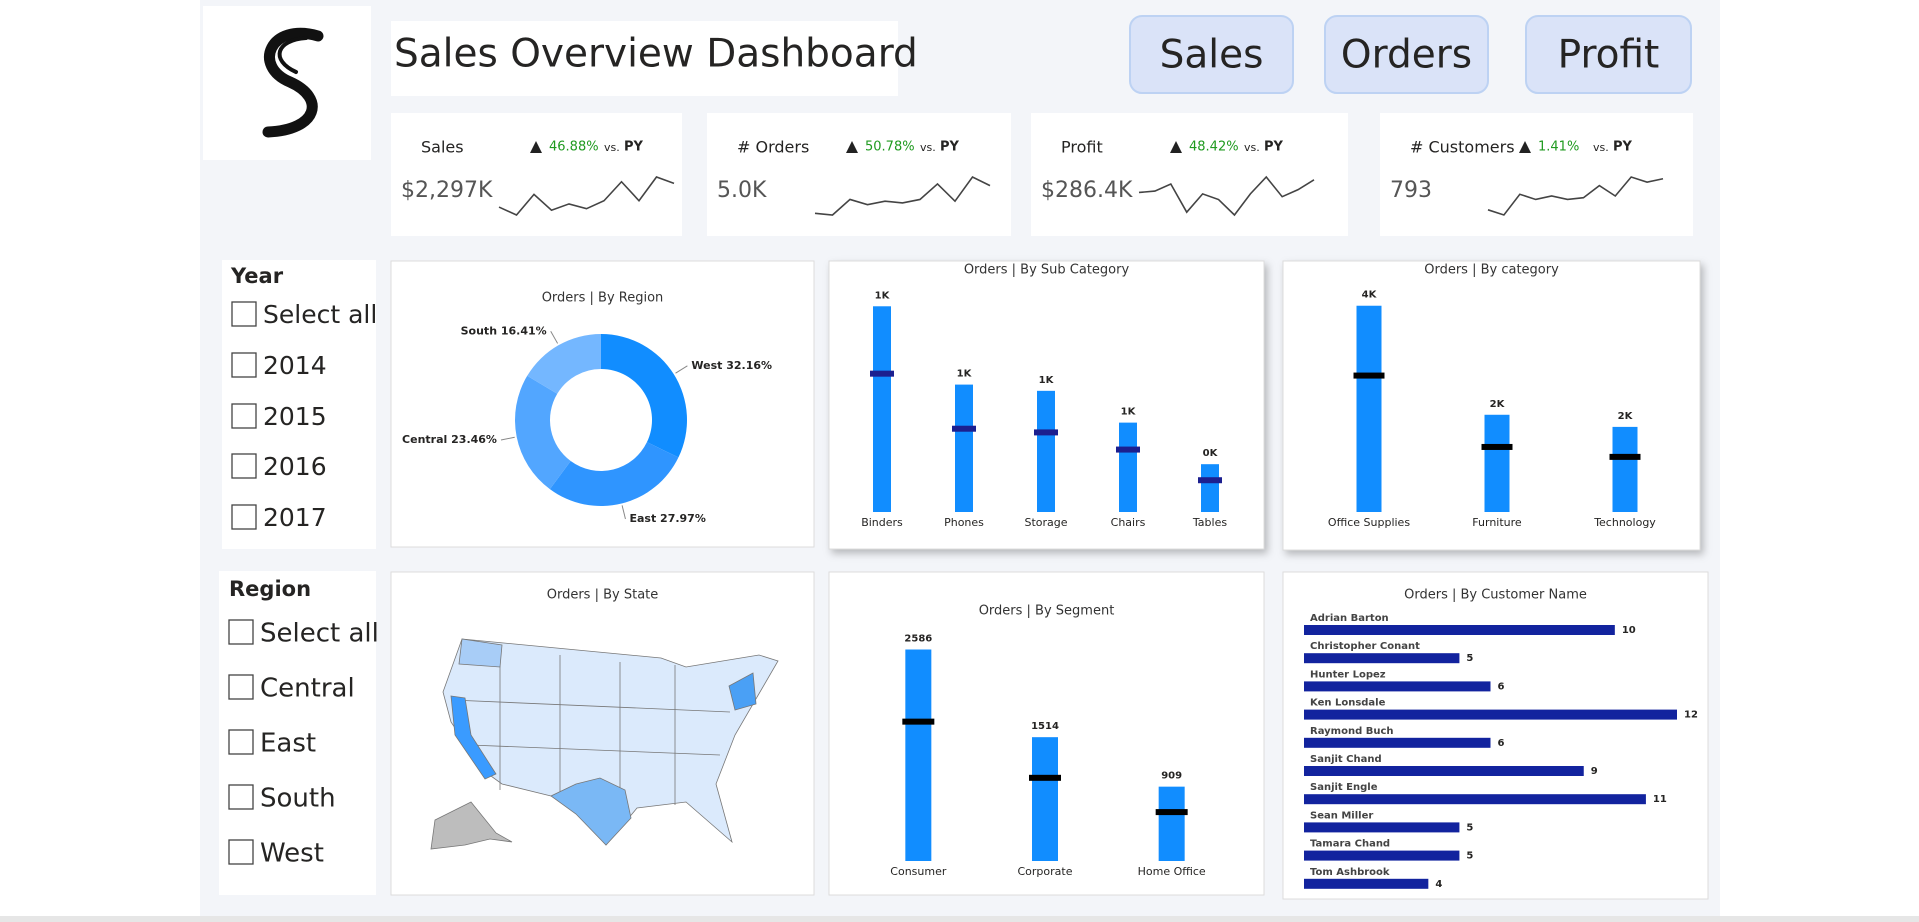  Describe the element at coordinates (882, 522) in the screenshot. I see `x-tick-label: Binders` at that location.